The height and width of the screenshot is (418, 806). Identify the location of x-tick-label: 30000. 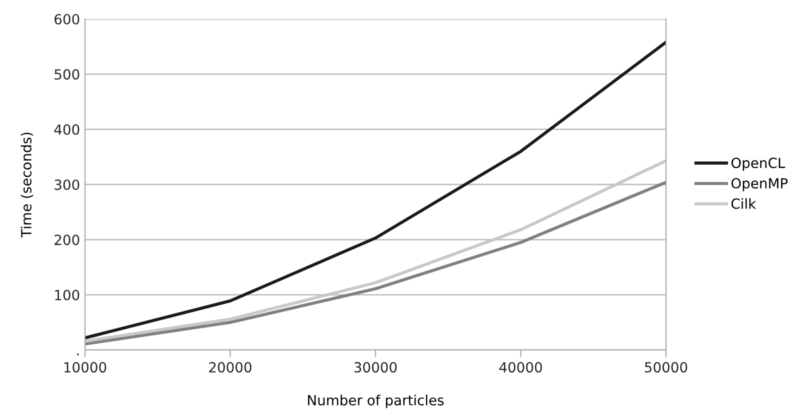
(375, 367).